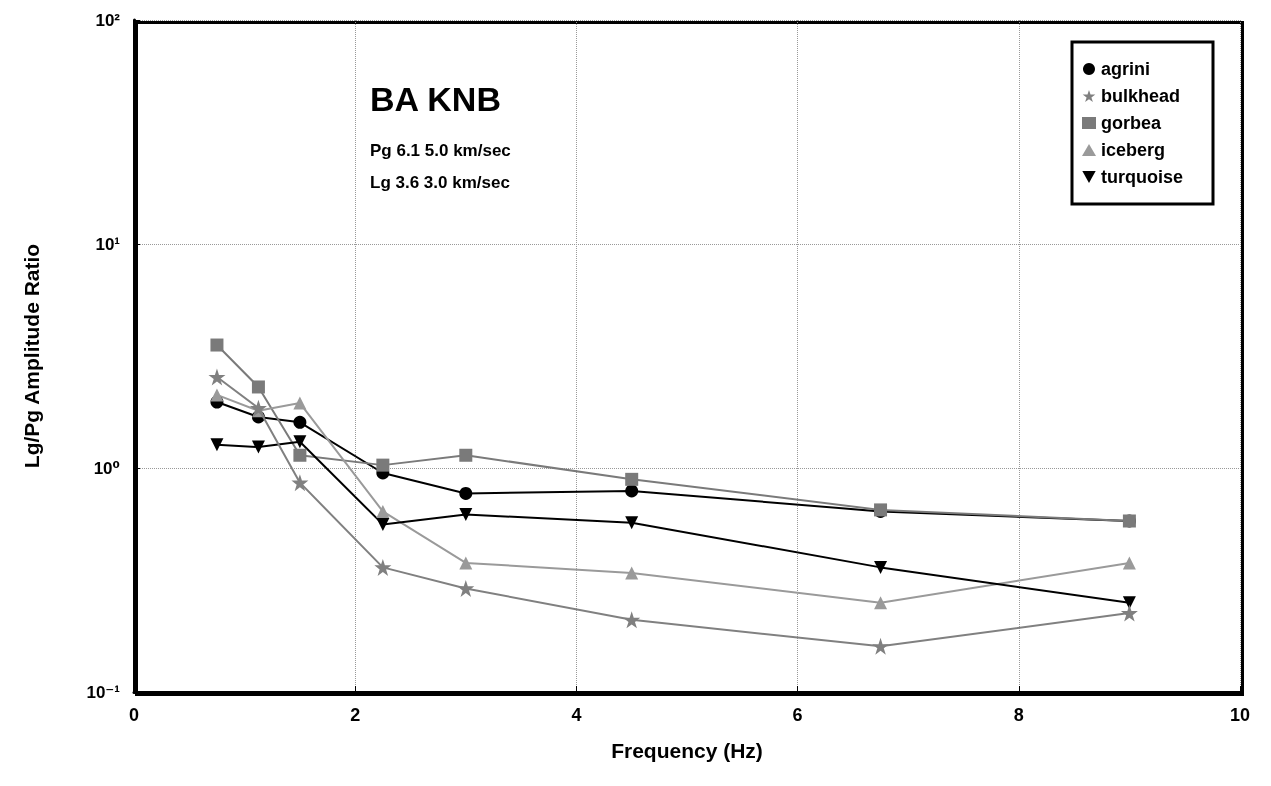 Image resolution: width=1271 pixels, height=786 pixels. Describe the element at coordinates (355, 715) in the screenshot. I see `x-tick-label: 2` at that location.